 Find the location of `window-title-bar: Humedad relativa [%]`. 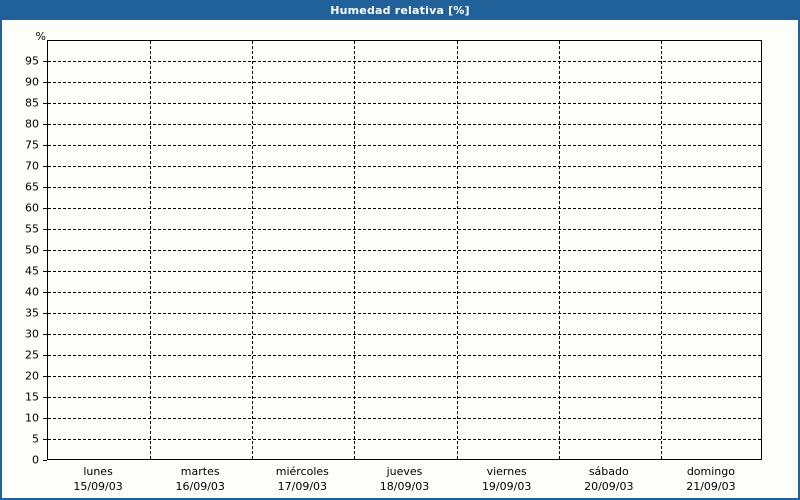

window-title-bar: Humedad relativa [%] is located at coordinates (400, 10).